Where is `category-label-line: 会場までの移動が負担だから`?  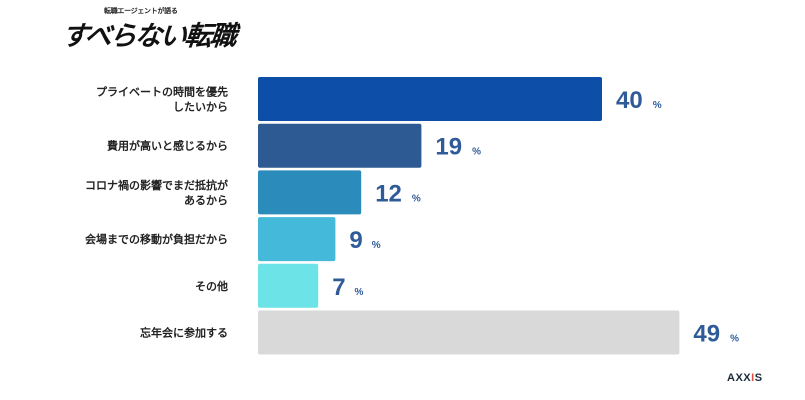
category-label-line: 会場までの移動が負担だから is located at coordinates (156, 239).